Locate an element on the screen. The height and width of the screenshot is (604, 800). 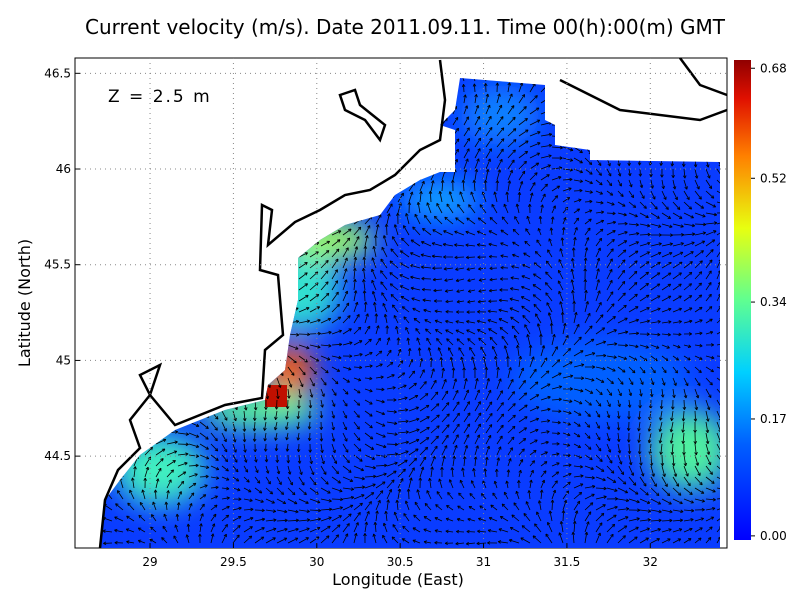
x-tick-label: 29 is located at coordinates (149, 562).